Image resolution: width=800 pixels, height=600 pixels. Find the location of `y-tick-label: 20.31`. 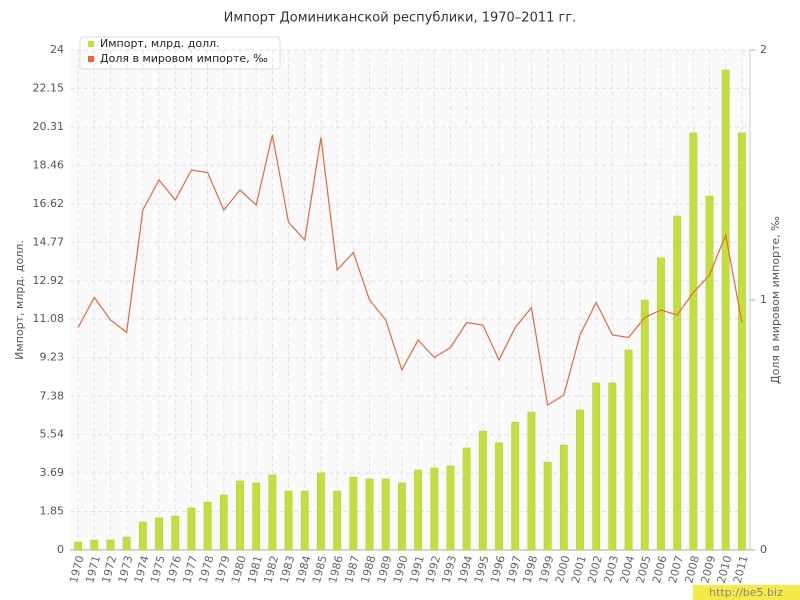

y-tick-label: 20.31 is located at coordinates (49, 126).